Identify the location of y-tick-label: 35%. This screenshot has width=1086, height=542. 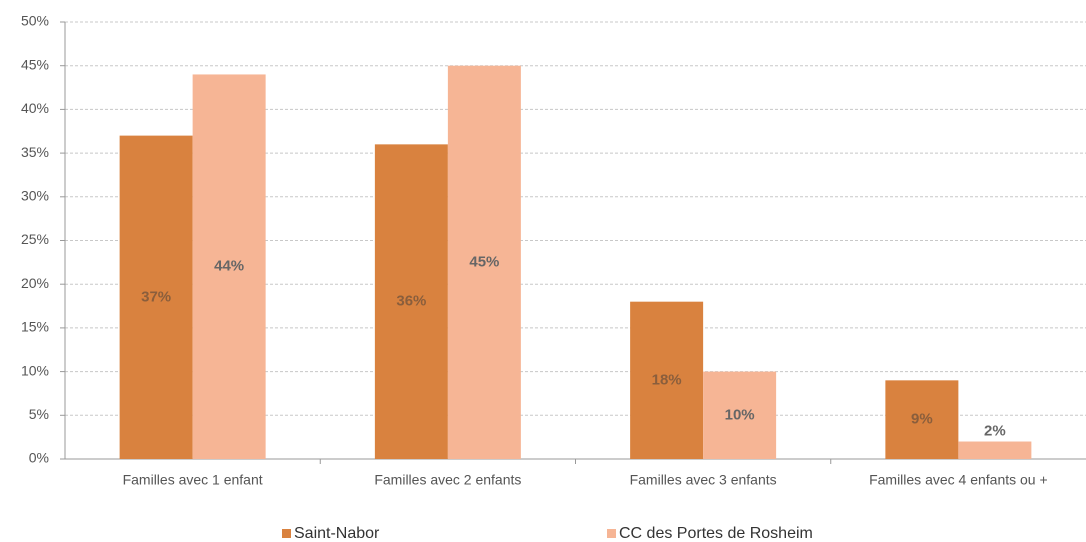
(35, 152).